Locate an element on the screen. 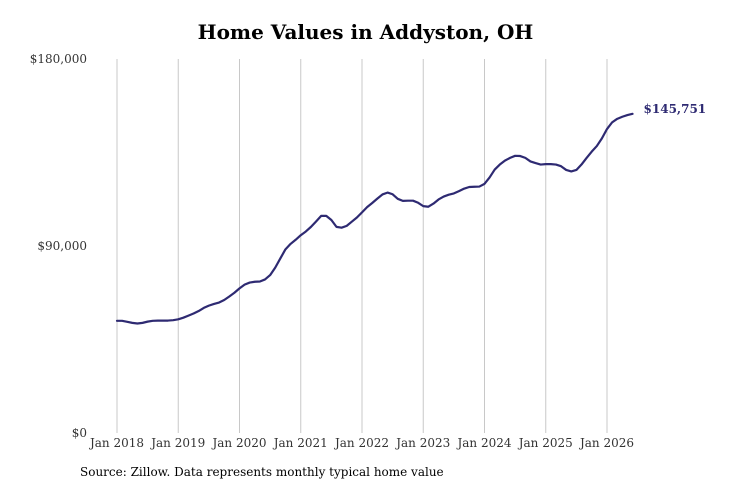  x-tick-label-6: Jan 2024 is located at coordinates (483, 443).